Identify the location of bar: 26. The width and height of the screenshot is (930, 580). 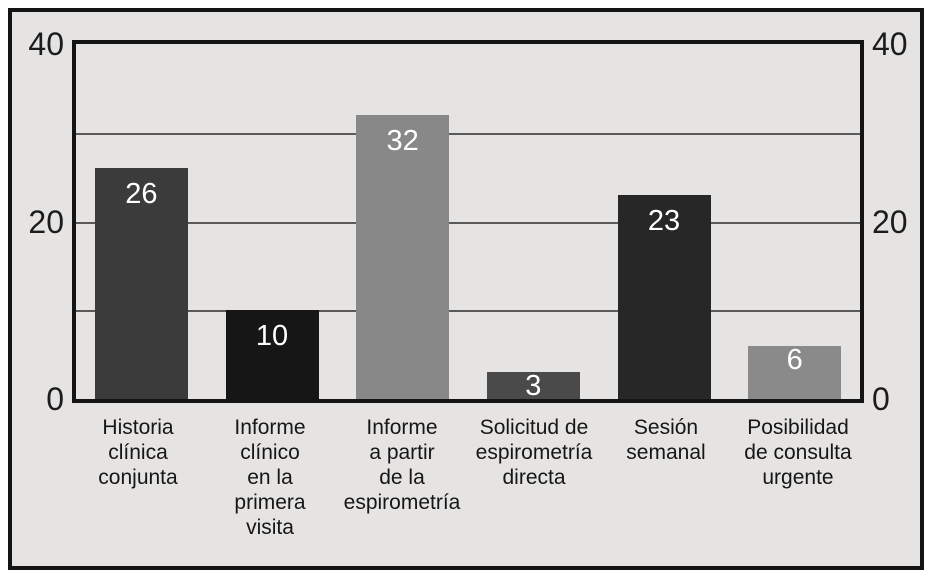
(141, 283).